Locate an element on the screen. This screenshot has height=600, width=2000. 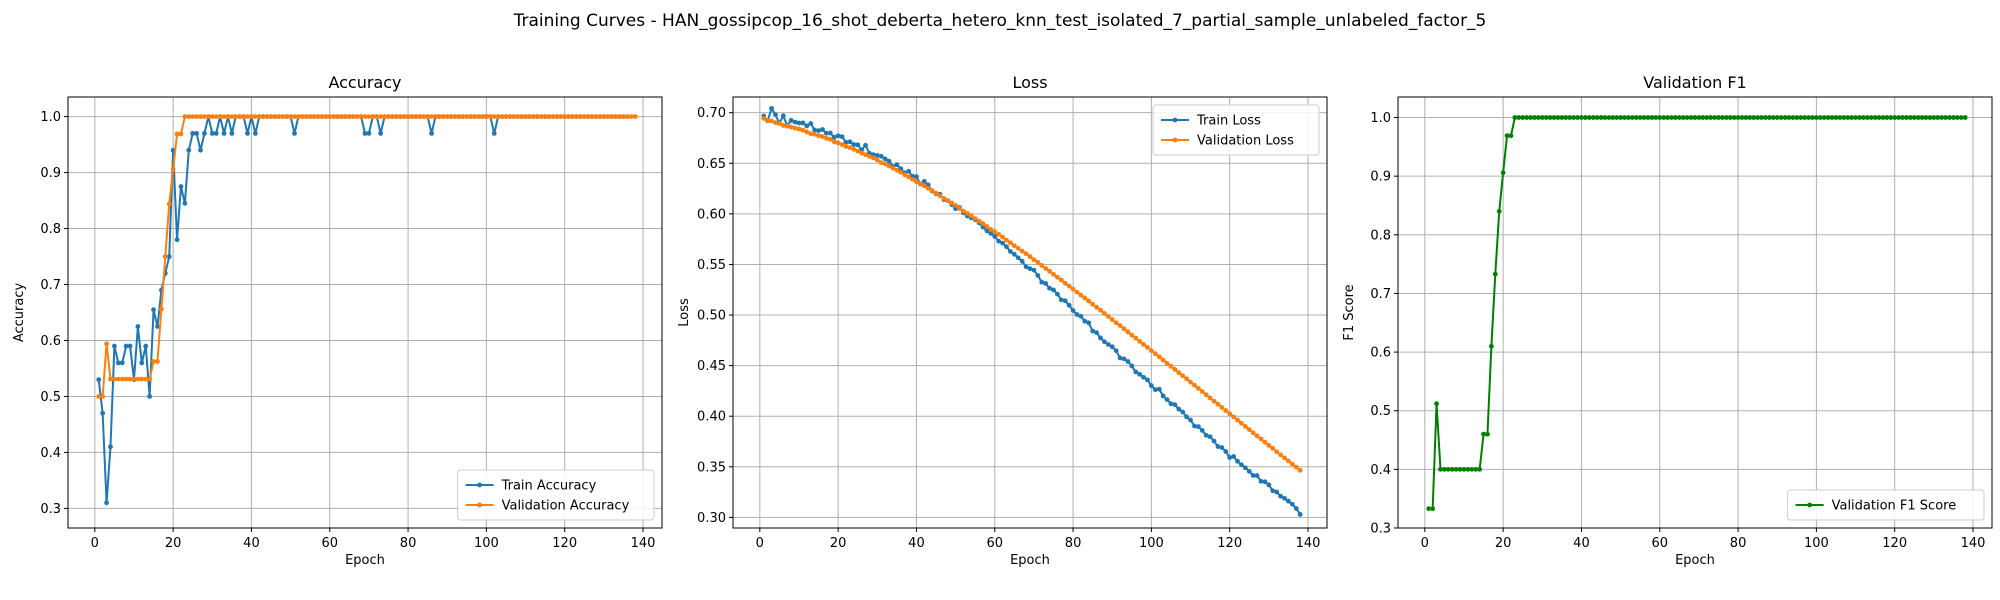
legend-label-train-loss: Train Loss is located at coordinates (1228, 121).